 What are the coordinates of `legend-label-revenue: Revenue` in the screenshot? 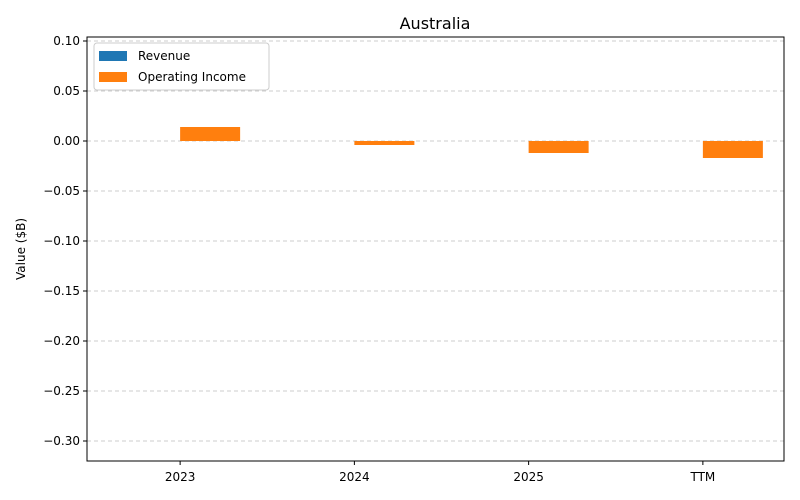 It's located at (164, 56).